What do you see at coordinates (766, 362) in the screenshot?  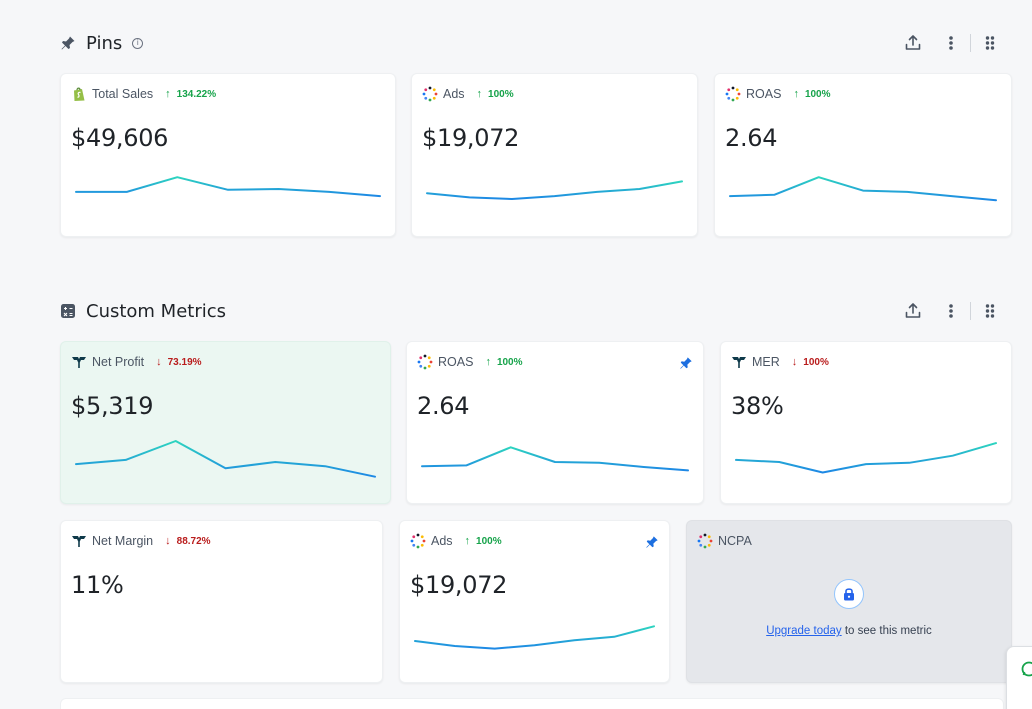 I see `metric-label: MER` at bounding box center [766, 362].